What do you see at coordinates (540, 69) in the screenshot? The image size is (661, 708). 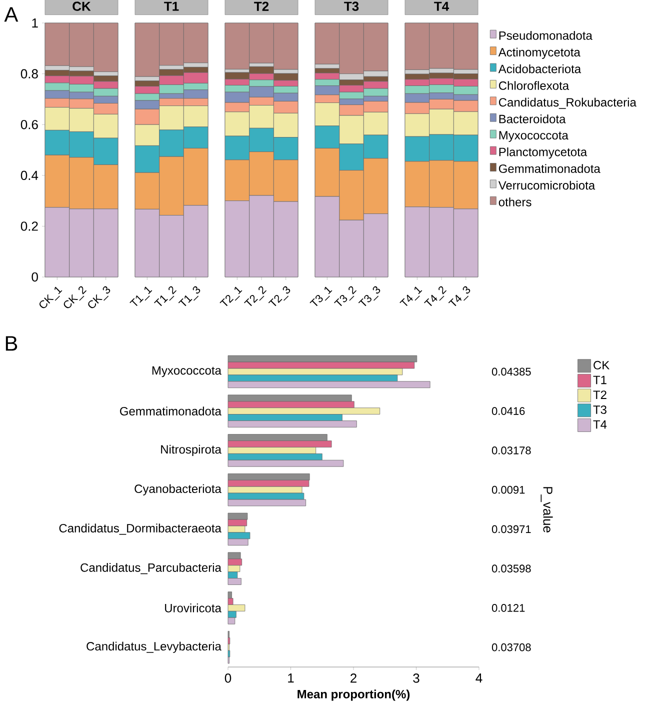 I see `legend-label: Acidobacteriota` at bounding box center [540, 69].